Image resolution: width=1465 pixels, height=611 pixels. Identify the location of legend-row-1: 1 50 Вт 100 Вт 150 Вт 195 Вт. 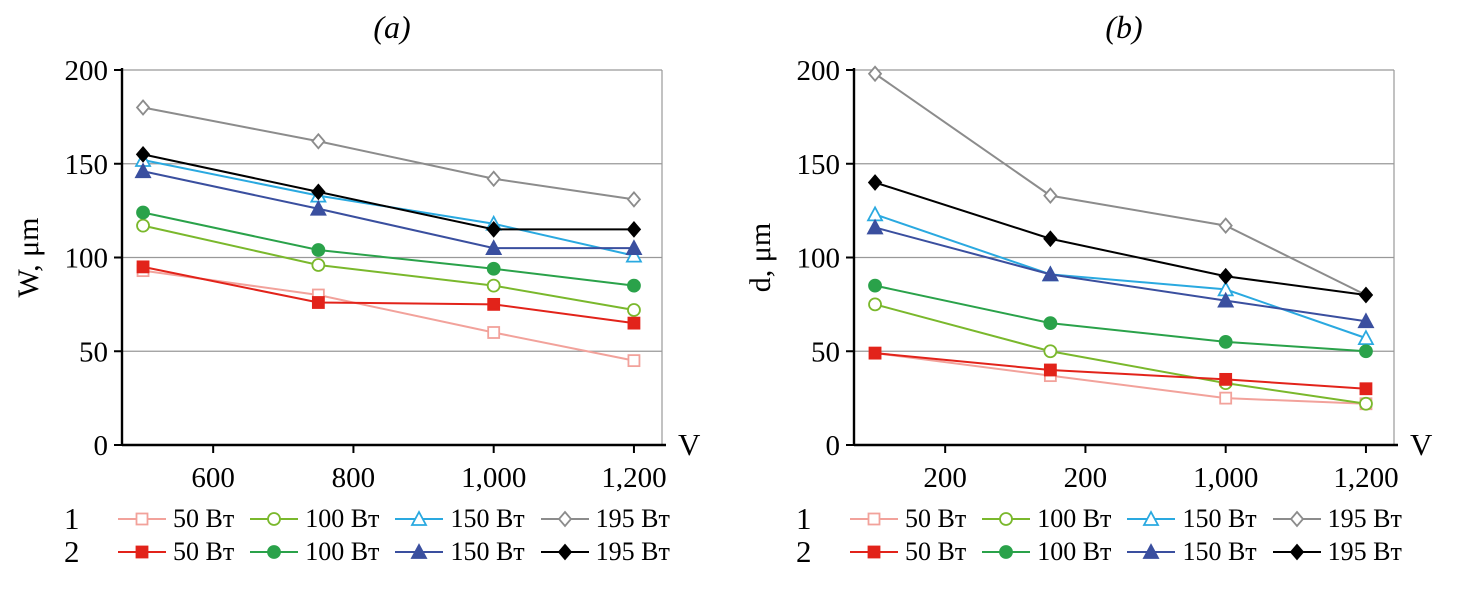
(1124, 518).